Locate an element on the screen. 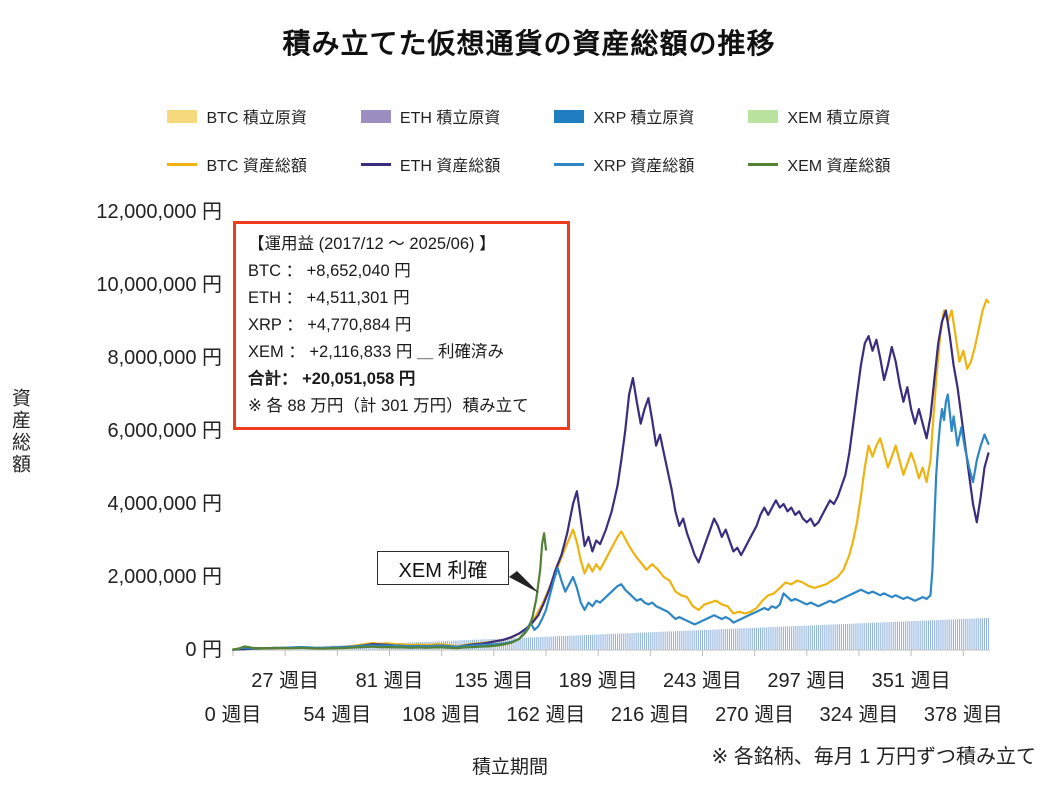 This screenshot has width=1058, height=794. legend-principal-row: BTC 積立原資 ETH 積立原資 XRP 積立原資 XEM 積立原資 is located at coordinates (529, 116).